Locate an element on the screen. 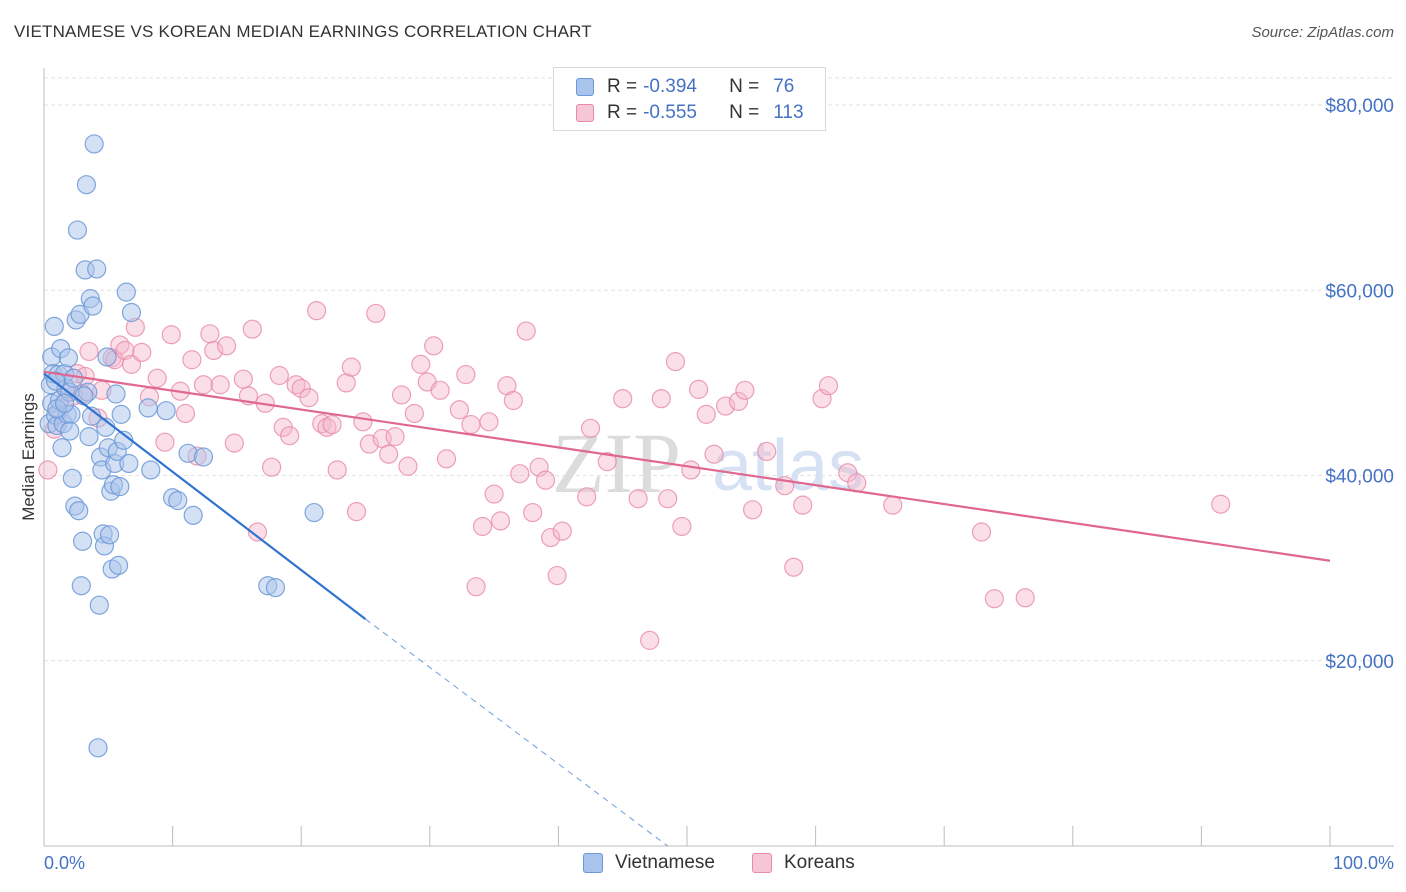 This screenshot has width=1406, height=892. x-tick-label: 100.0% is located at coordinates (1363, 863).